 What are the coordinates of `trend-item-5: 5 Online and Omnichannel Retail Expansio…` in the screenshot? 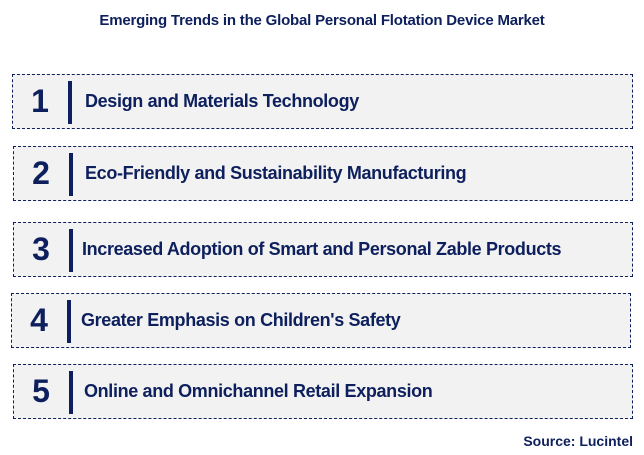 It's located at (323, 391).